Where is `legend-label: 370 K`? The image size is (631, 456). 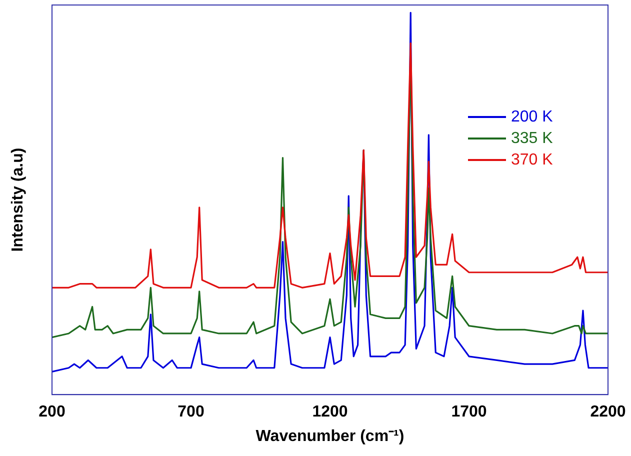
legend-label: 370 K is located at coordinates (532, 159).